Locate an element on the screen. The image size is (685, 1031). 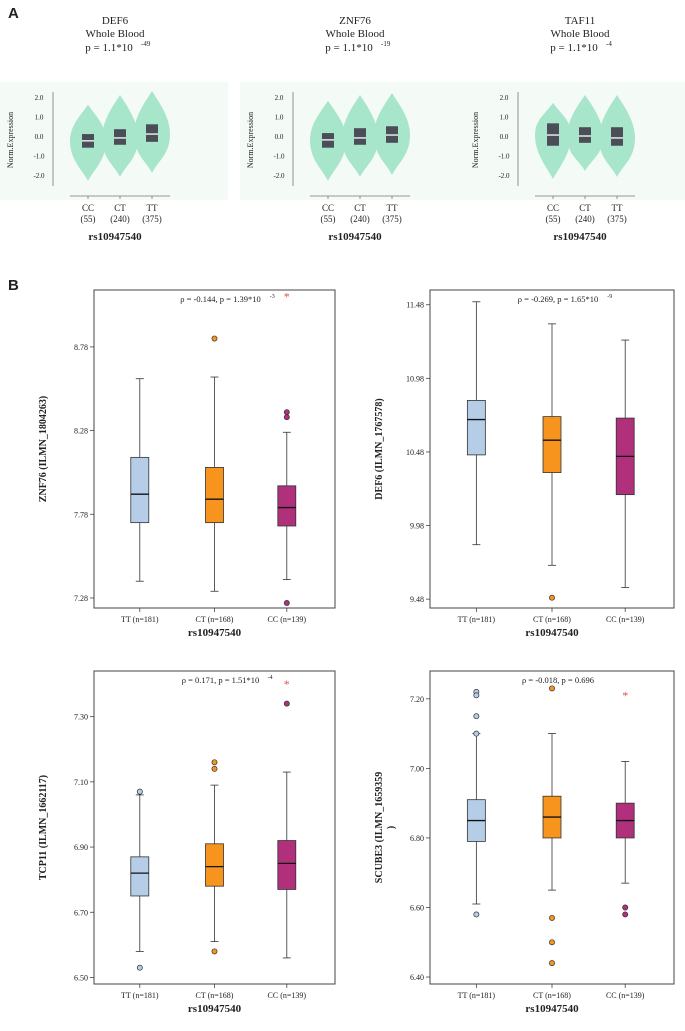
box-y-tick-label: 7.78 is located at coordinates (81, 514).